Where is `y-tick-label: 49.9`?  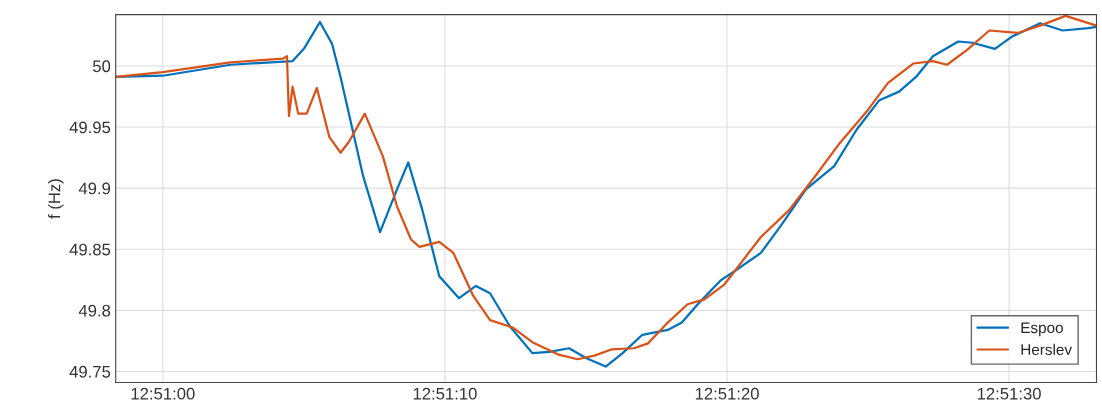
y-tick-label: 49.9 is located at coordinates (94, 188).